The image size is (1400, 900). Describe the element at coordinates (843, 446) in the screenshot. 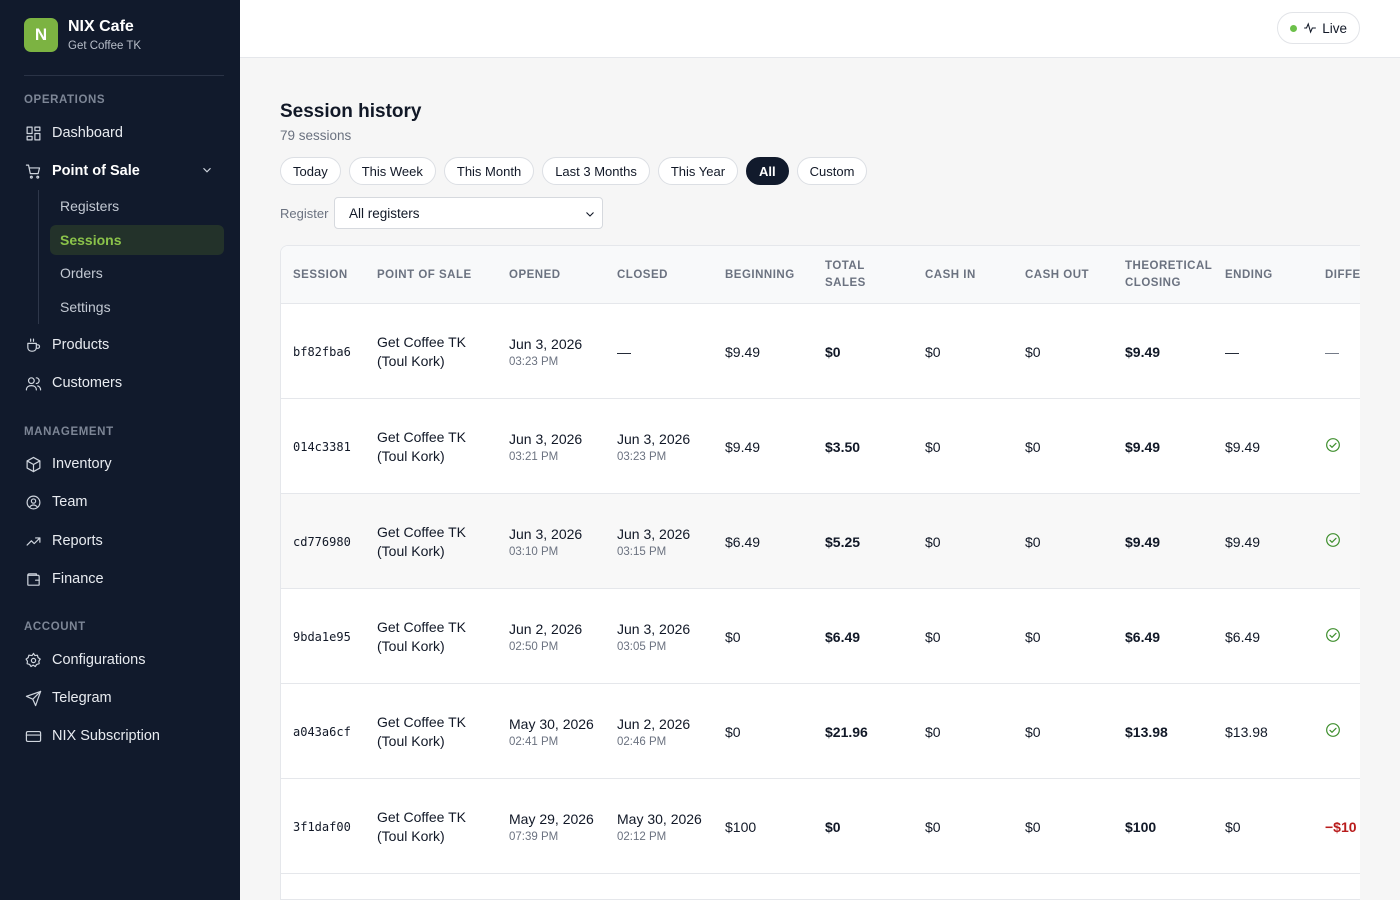

I see `total-sales-value: $3.50` at that location.